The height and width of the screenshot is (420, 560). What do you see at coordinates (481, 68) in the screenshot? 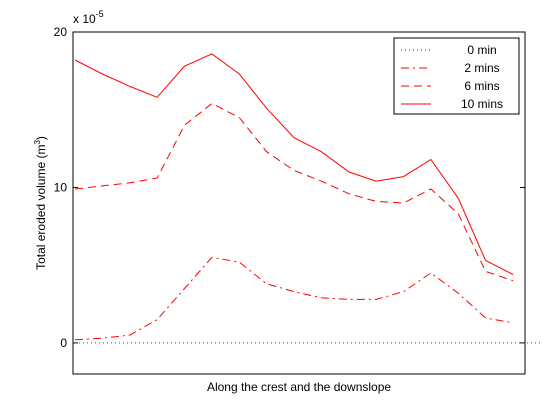
I see `legend-label: 2 mins` at bounding box center [481, 68].